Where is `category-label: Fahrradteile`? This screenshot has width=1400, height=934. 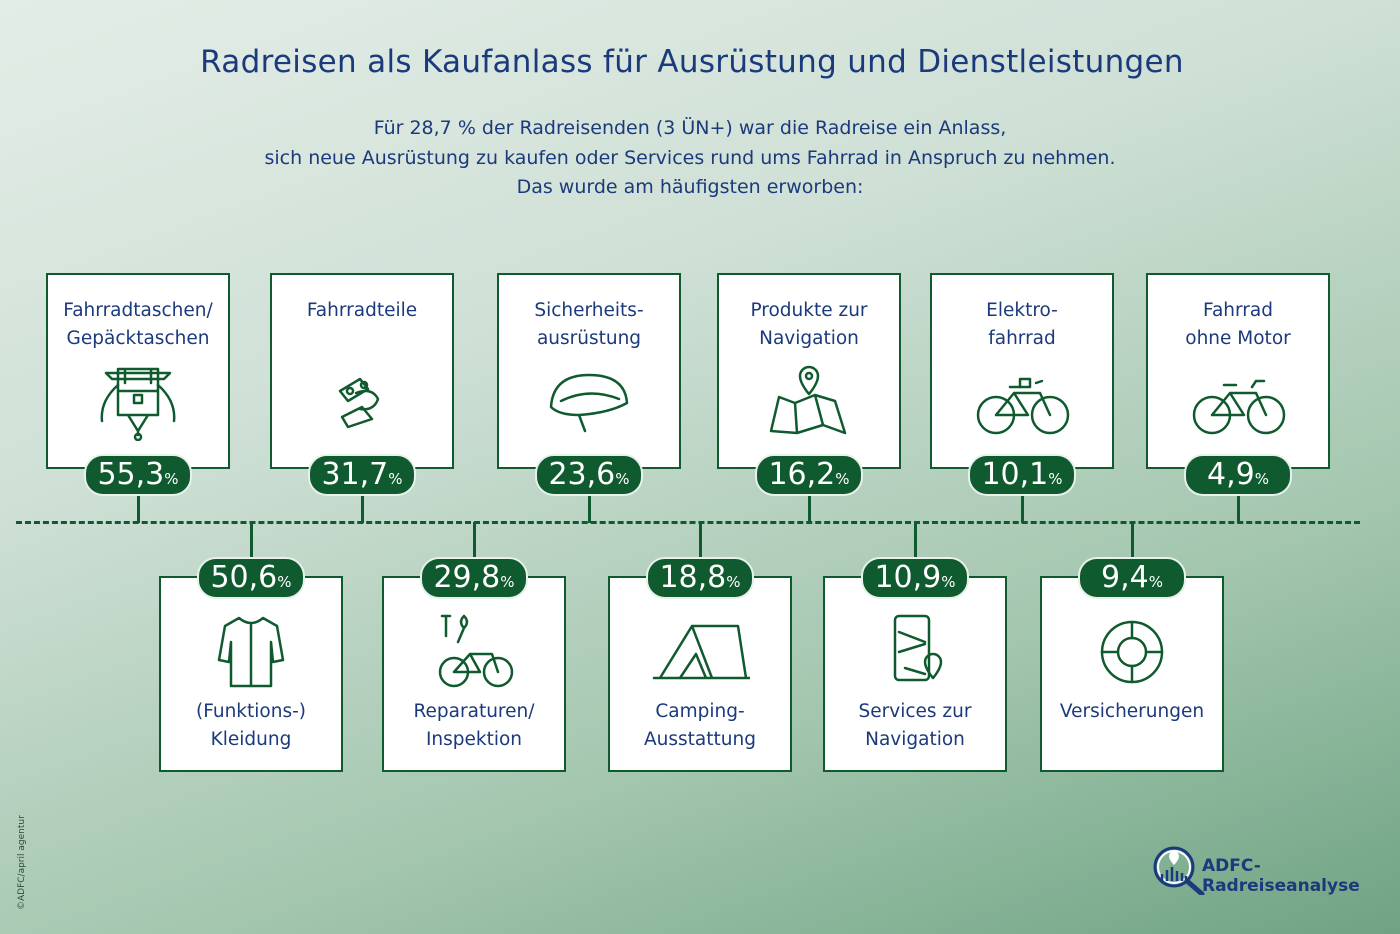
category-label: Fahrradteile is located at coordinates (362, 310).